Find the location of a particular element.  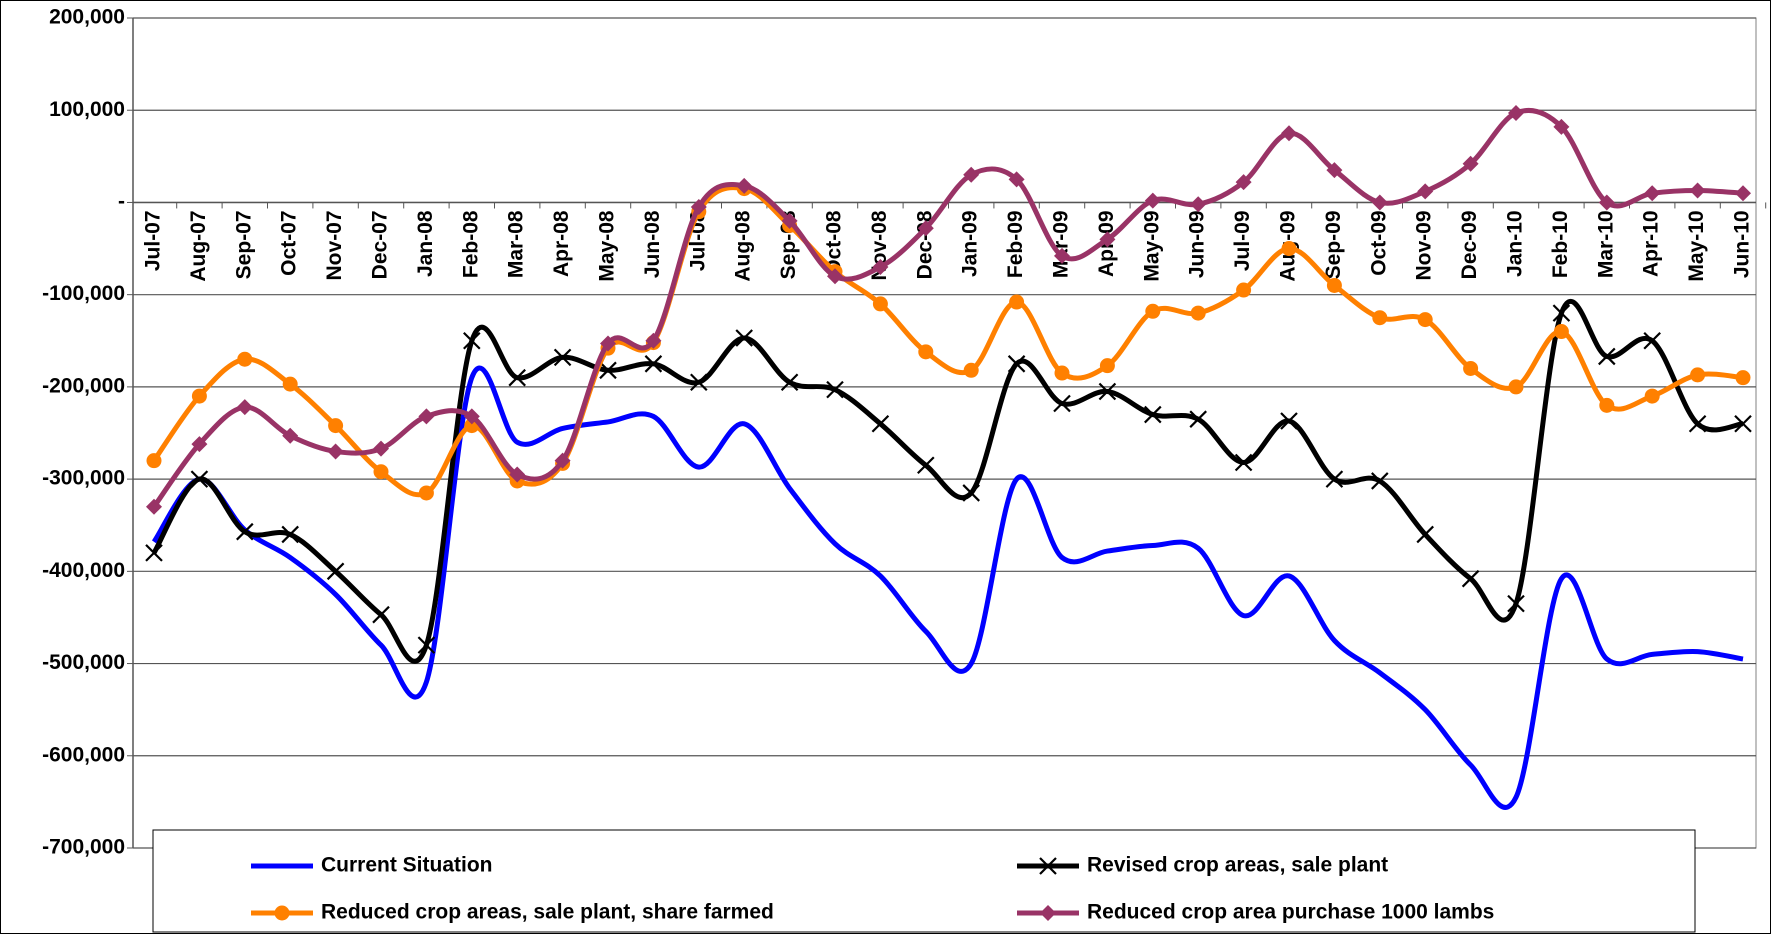

x-tick-label: Dec-09 is located at coordinates (1469, 244).